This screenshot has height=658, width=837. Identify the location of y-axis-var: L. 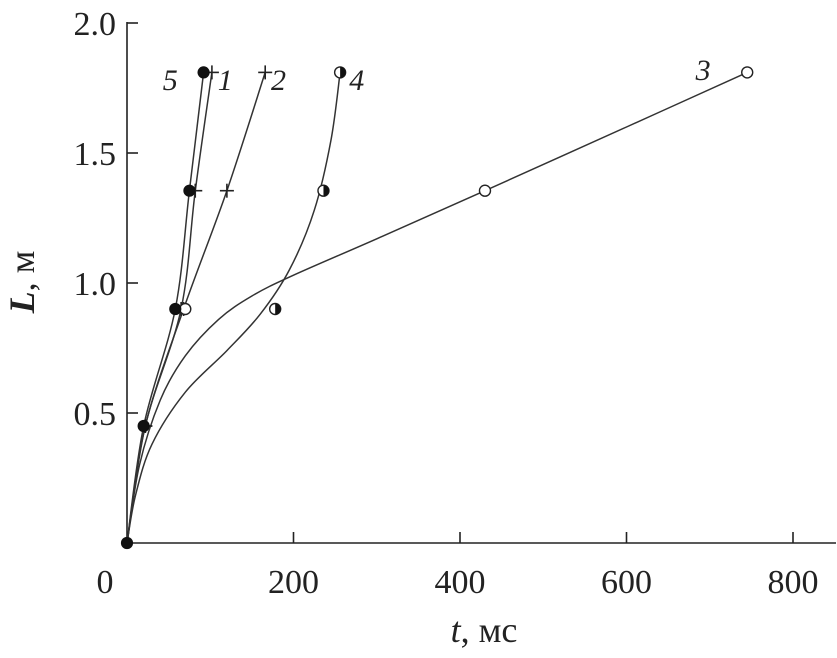
(22, 302).